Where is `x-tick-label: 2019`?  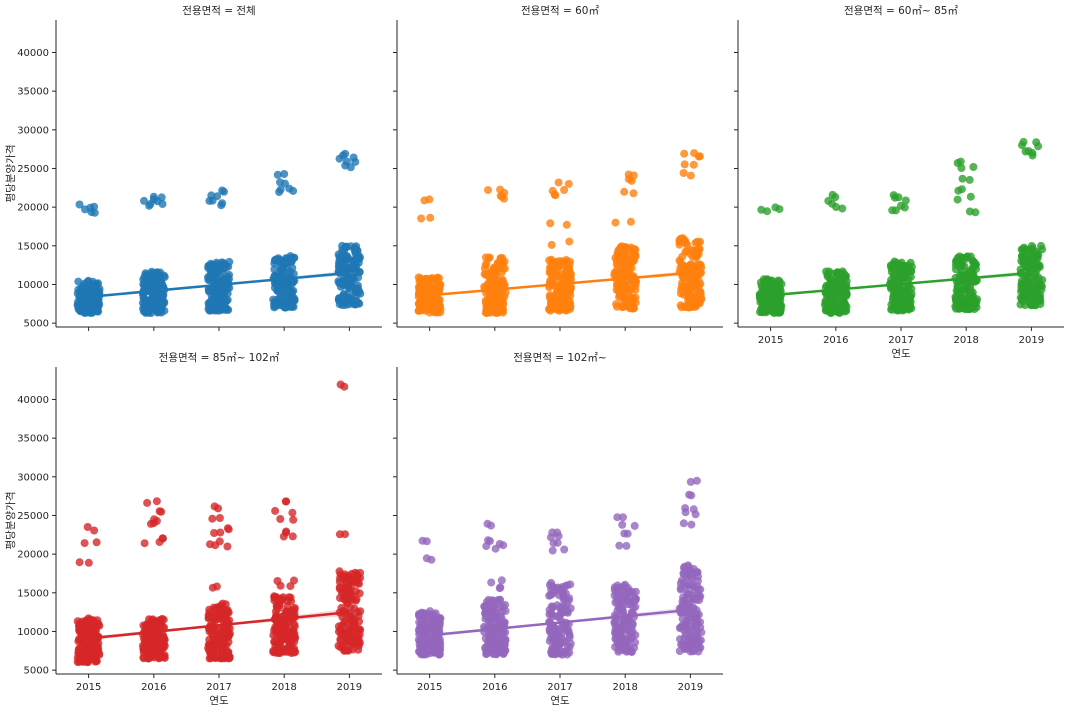
x-tick-label: 2019 is located at coordinates (1031, 340).